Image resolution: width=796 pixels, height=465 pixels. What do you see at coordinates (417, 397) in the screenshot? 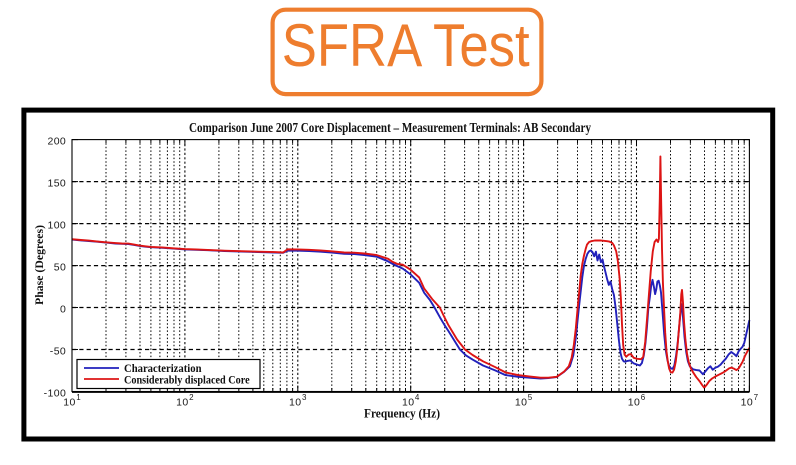
I see `svg-text: 4` at bounding box center [417, 397].